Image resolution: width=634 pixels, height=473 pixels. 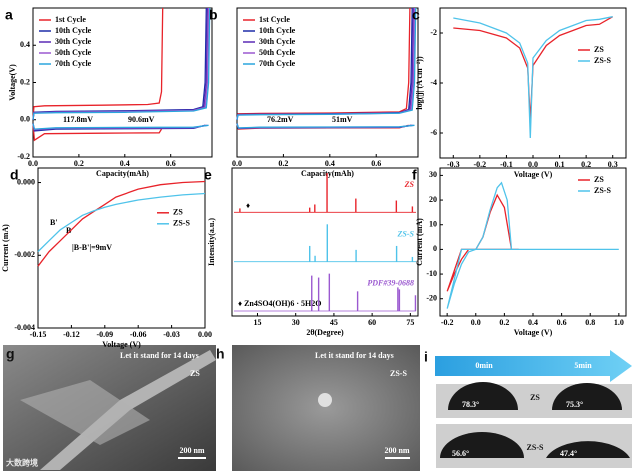 What do you see at coordinates (85, 412) in the screenshot?
I see `flake` at bounding box center [85, 412].